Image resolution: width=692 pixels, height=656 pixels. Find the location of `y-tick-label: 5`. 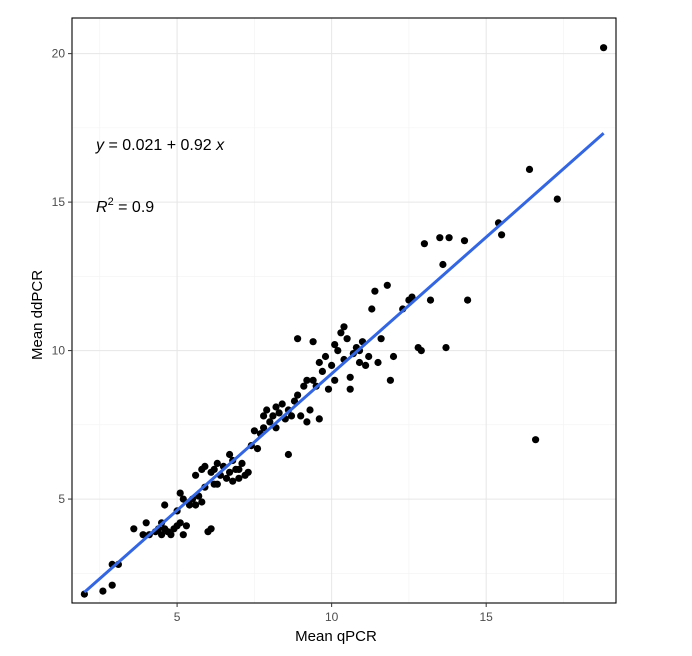

y-tick-label: 5 is located at coordinates (61, 499).